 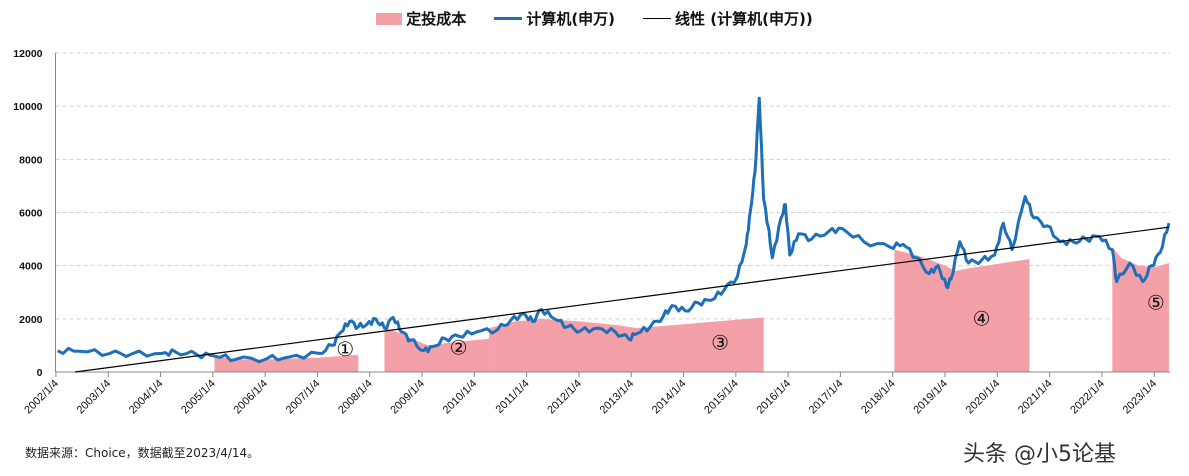 What do you see at coordinates (407, 397) in the screenshot?
I see `x-tick-label: 2009/1/4` at bounding box center [407, 397].